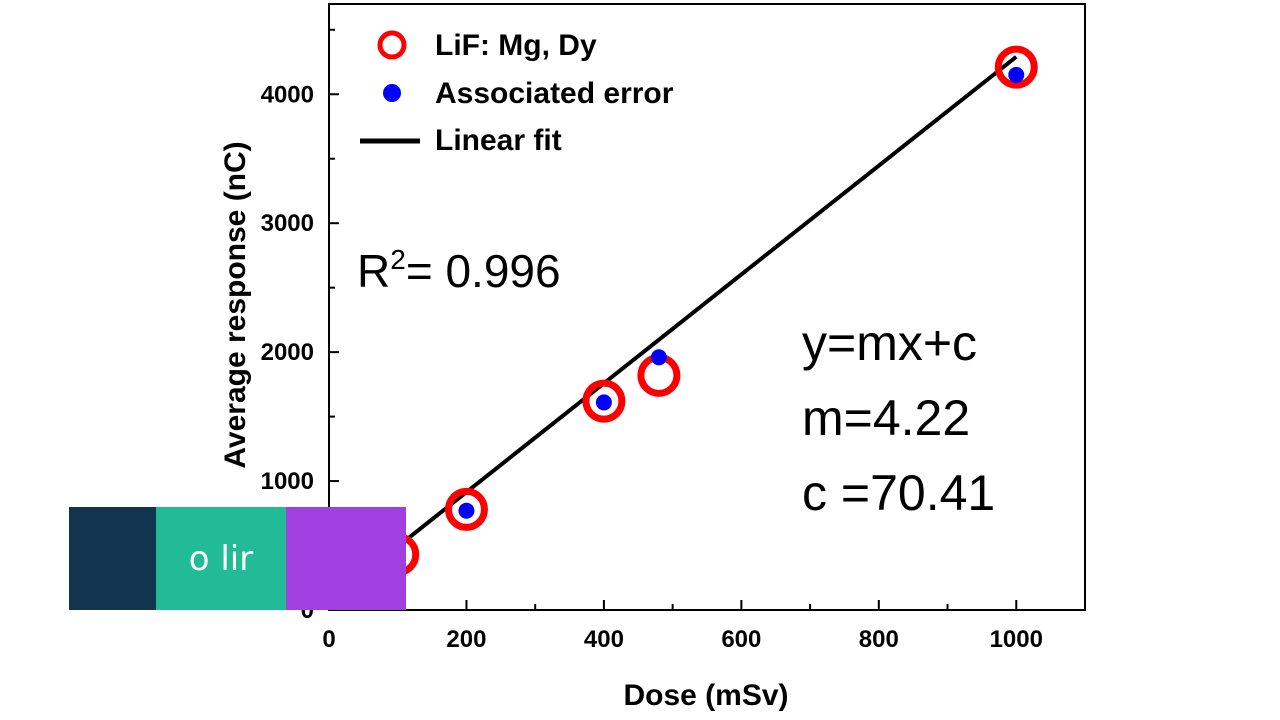  What do you see at coordinates (879, 639) in the screenshot?
I see `x-tick-label: 800` at bounding box center [879, 639].